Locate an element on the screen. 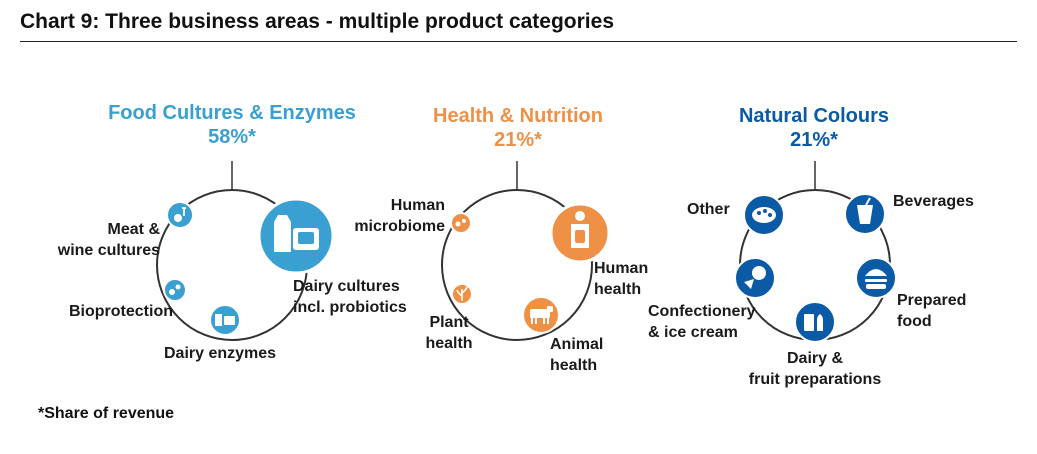 The width and height of the screenshot is (1037, 454). group-title-food-cultures: Food Cultures & Enzymes 58%* is located at coordinates (232, 125).